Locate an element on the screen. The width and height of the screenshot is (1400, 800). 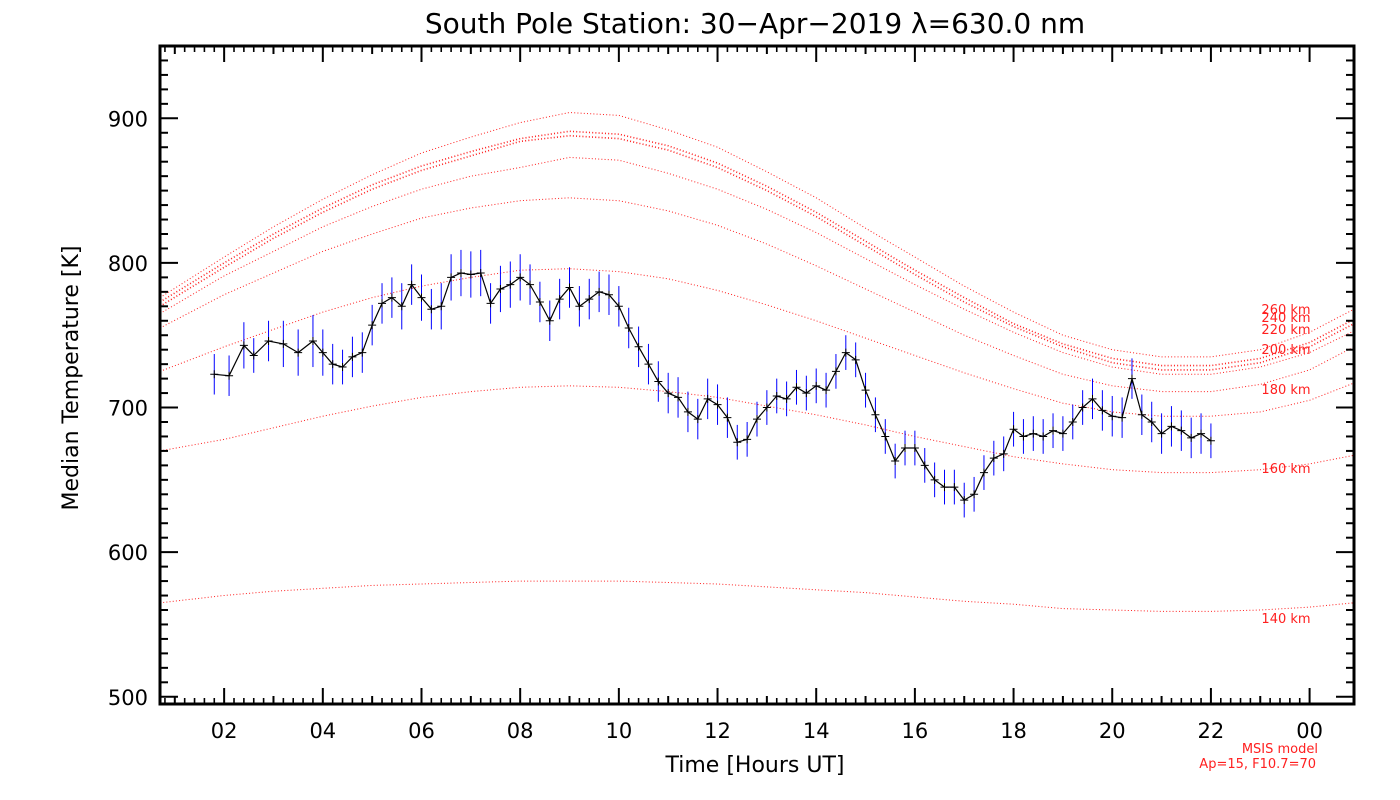
model-label-140-km: 140 km is located at coordinates (1285, 619).